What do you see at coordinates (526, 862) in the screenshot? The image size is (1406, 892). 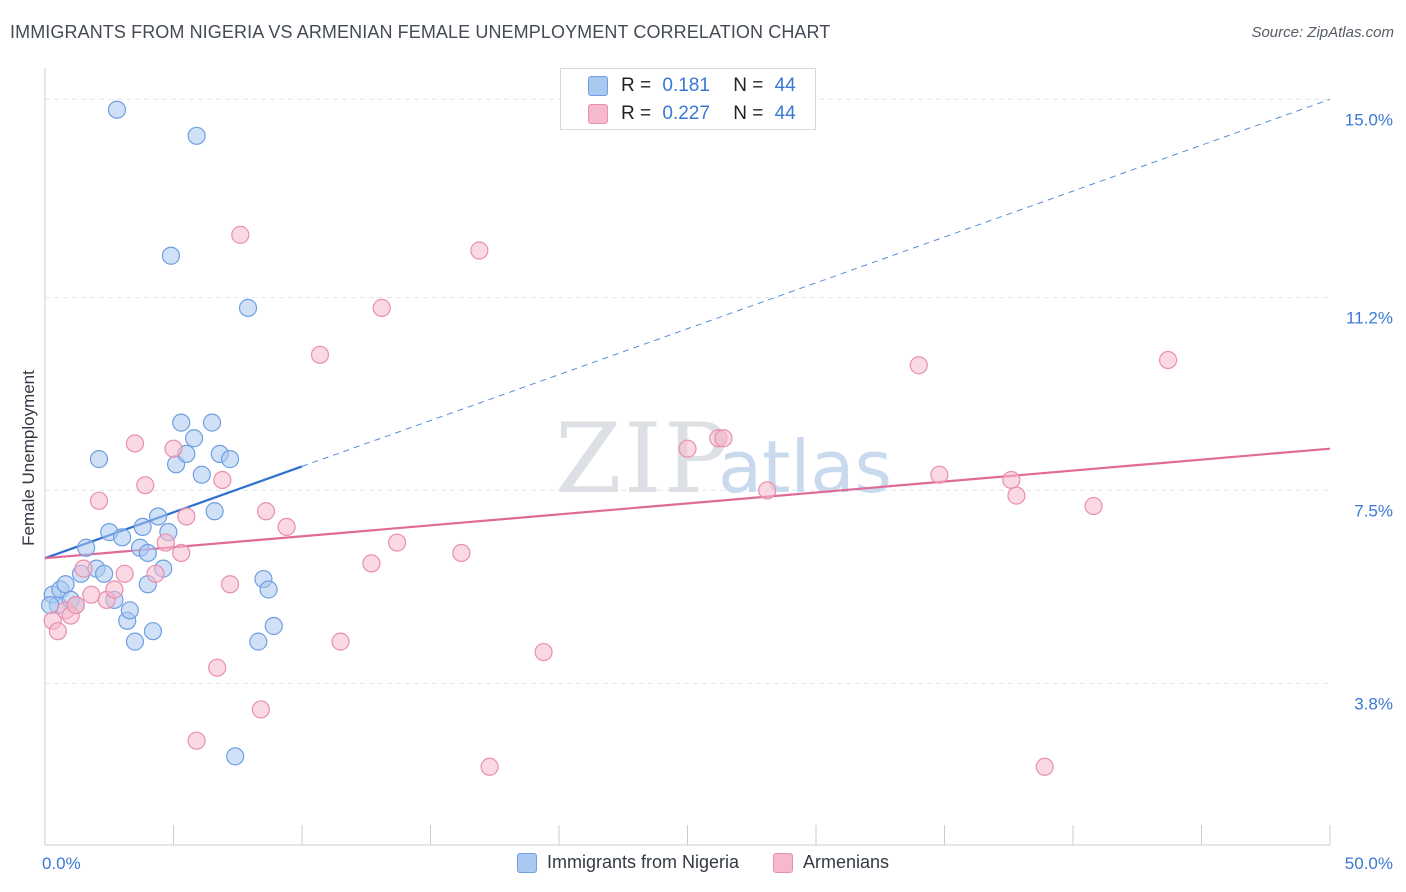 I see `legend-swatch-nigeria` at bounding box center [526, 862].